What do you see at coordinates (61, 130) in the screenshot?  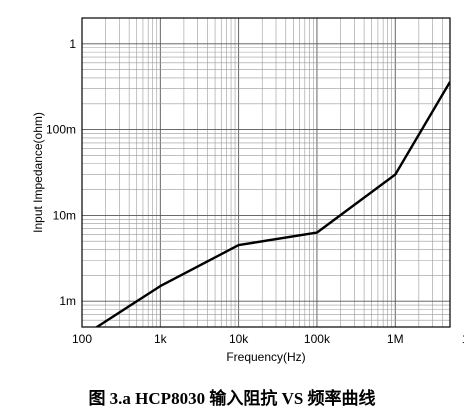 I see `y-tick-label: 100m` at bounding box center [61, 130].